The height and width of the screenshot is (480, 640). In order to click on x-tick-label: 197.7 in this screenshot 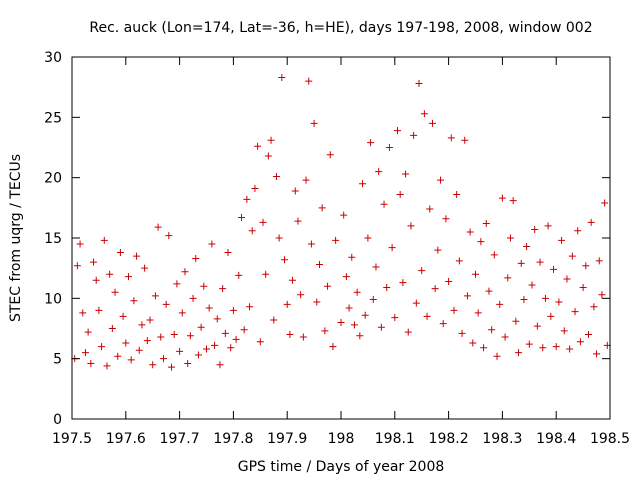, I will do `click(180, 439)`.